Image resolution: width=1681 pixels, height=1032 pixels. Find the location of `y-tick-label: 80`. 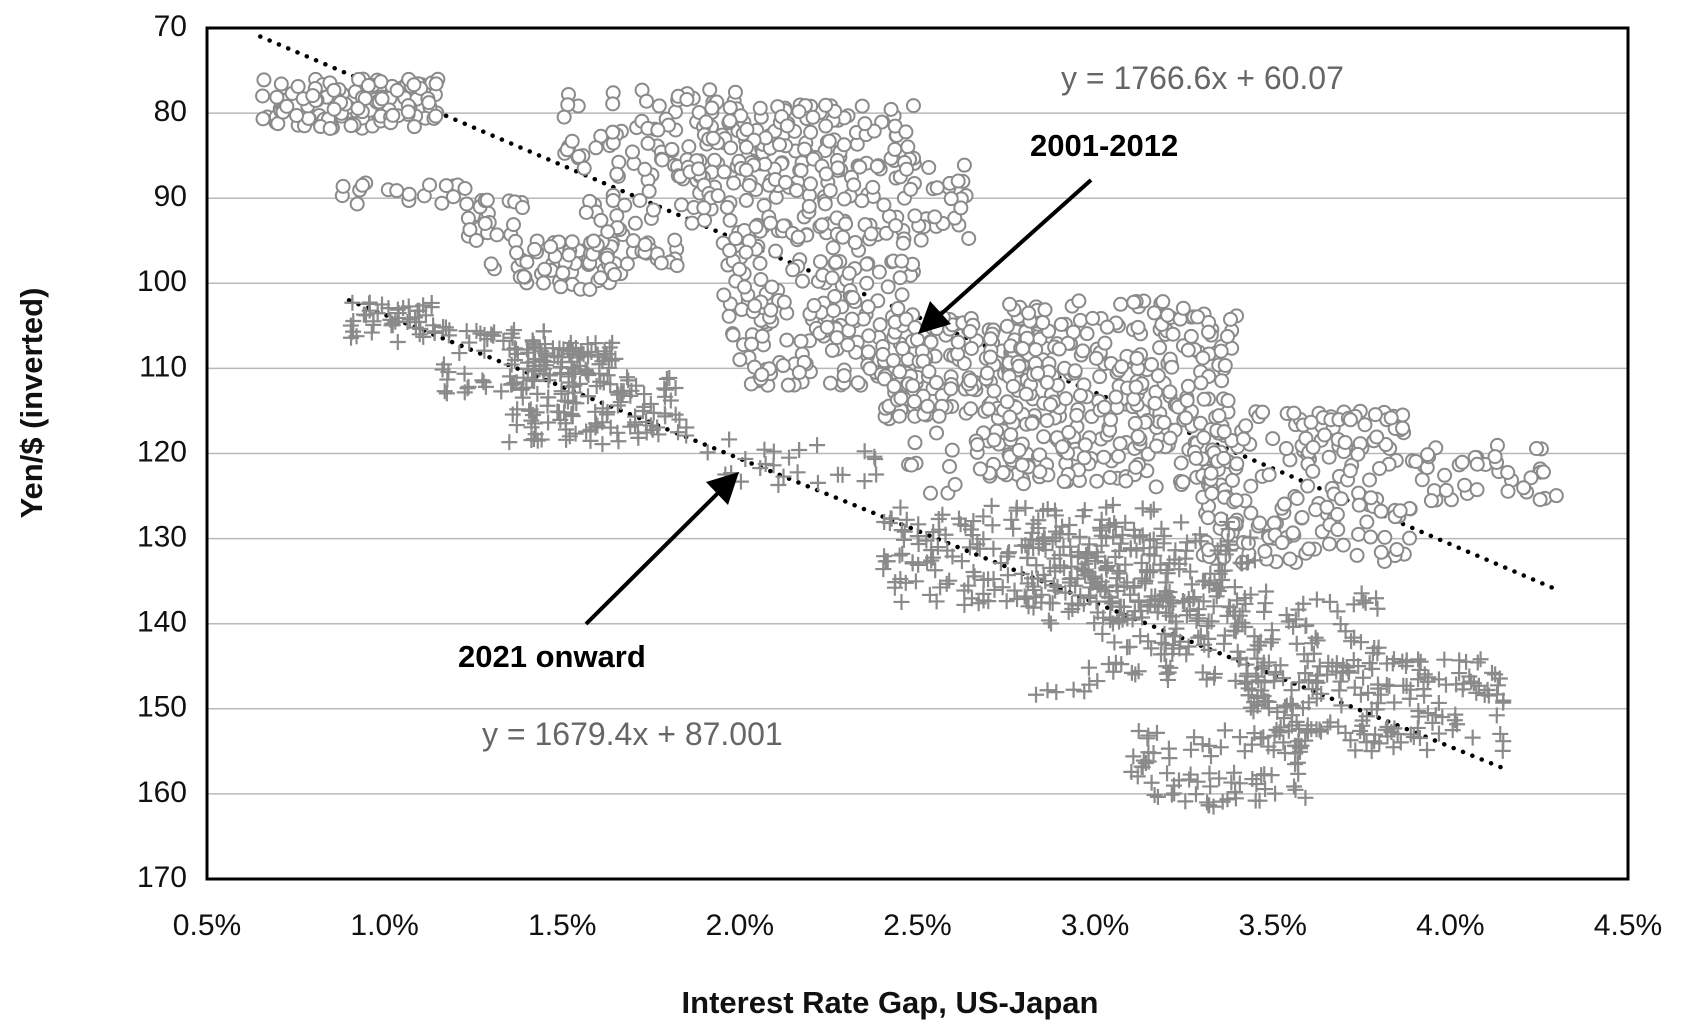

y-tick-label: 80 is located at coordinates (170, 111).